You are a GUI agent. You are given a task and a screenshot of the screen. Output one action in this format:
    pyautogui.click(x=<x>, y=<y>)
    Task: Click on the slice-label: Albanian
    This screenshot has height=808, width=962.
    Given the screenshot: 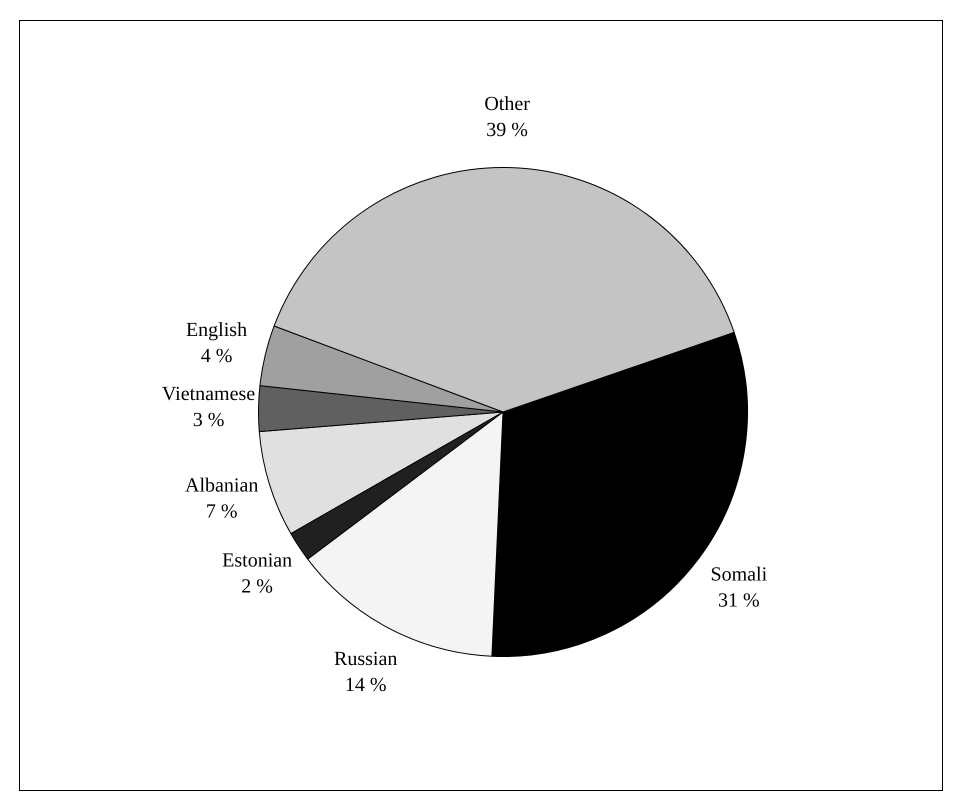 What is the action you would take?
    pyautogui.click(x=221, y=485)
    